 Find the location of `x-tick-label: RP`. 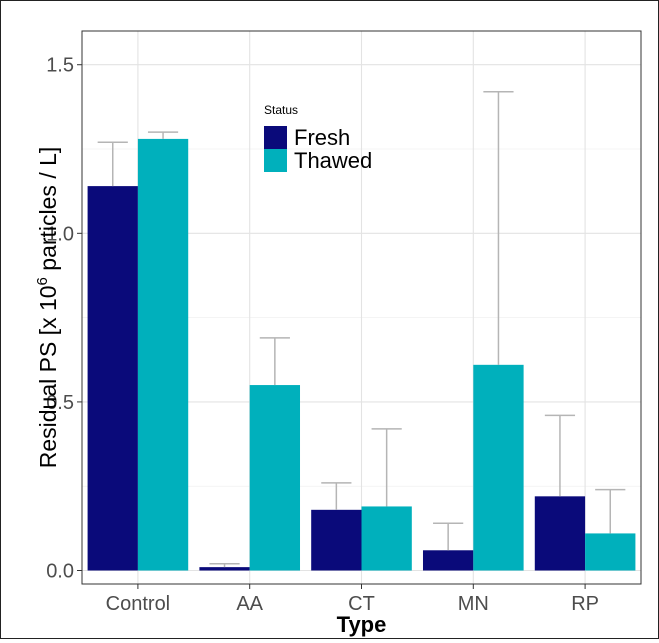

x-tick-label: RP is located at coordinates (585, 604).